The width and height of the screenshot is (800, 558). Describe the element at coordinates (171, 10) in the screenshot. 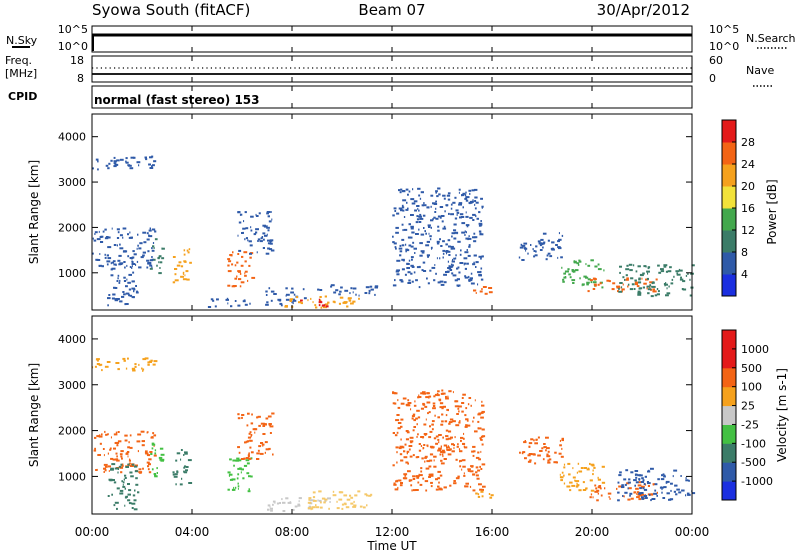

I see `station-title: Syowa South (fitACF)` at that location.